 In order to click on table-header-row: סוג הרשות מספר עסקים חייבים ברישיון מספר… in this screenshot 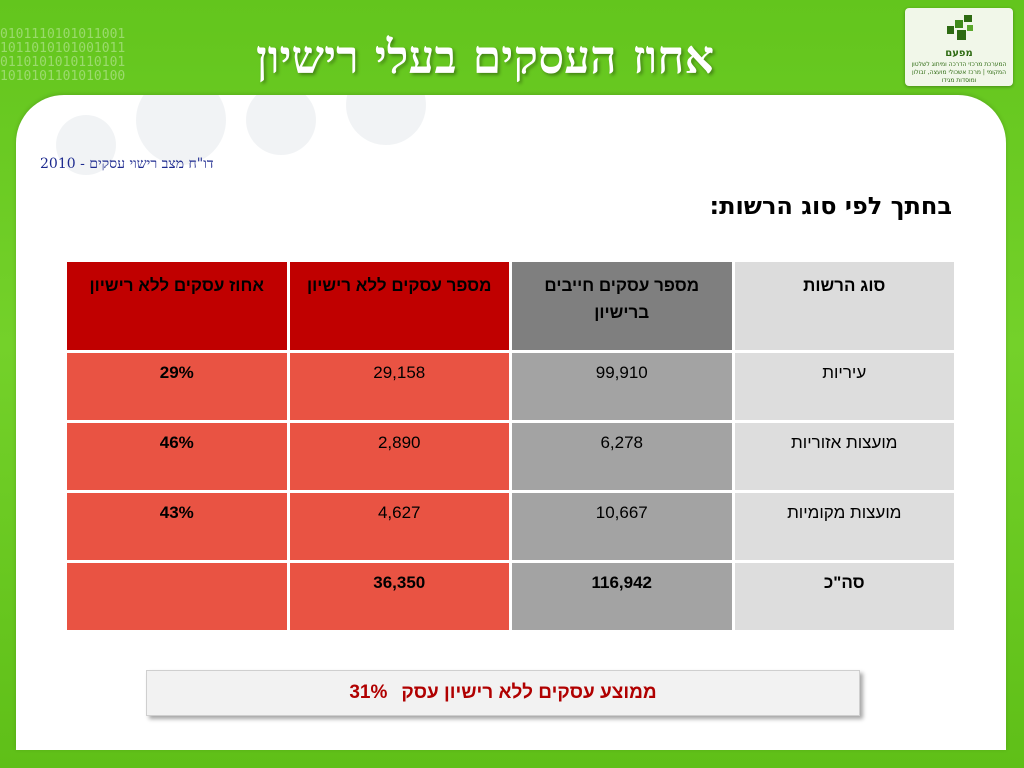, I will do `click(510, 306)`.